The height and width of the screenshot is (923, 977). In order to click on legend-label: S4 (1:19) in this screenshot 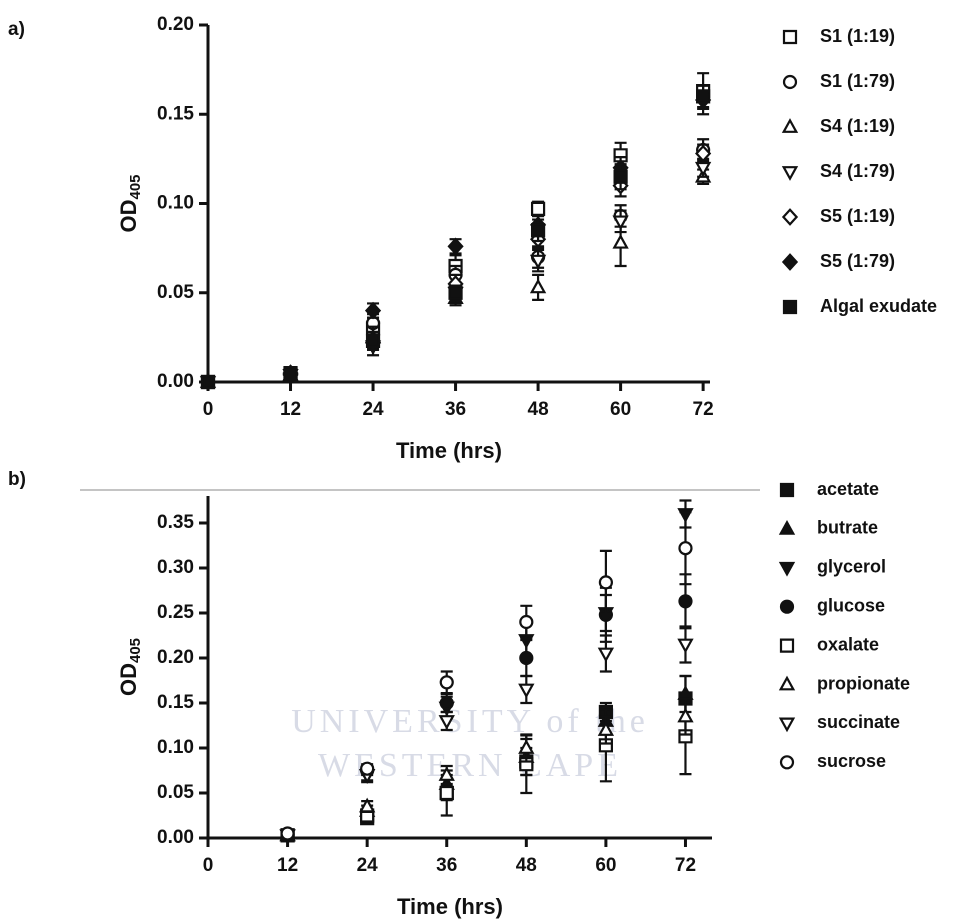, I will do `click(857, 126)`.